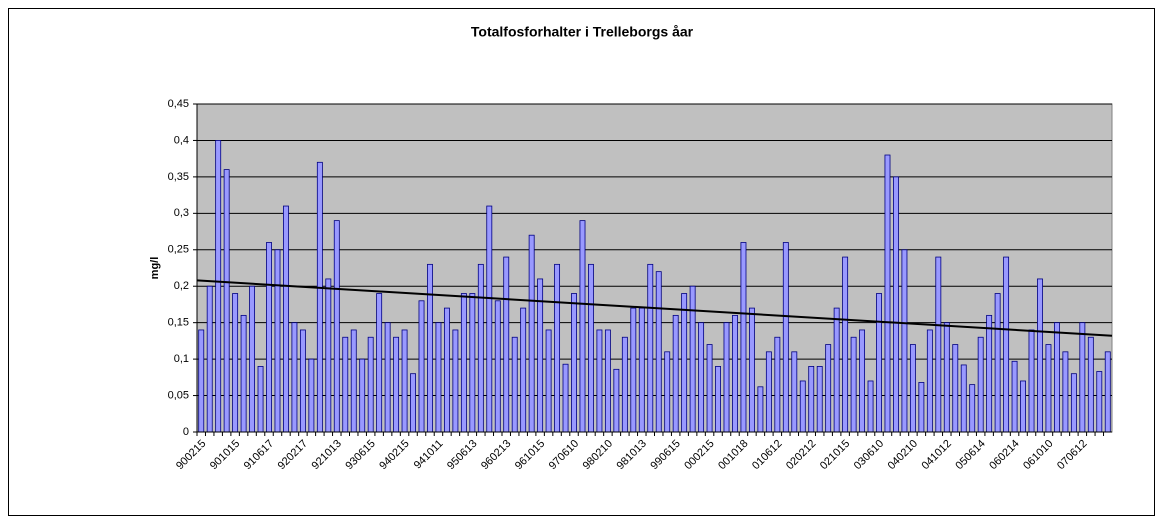 Image resolution: width=1163 pixels, height=524 pixels. I want to click on y-tick-label: 0,15, so click(178, 323).